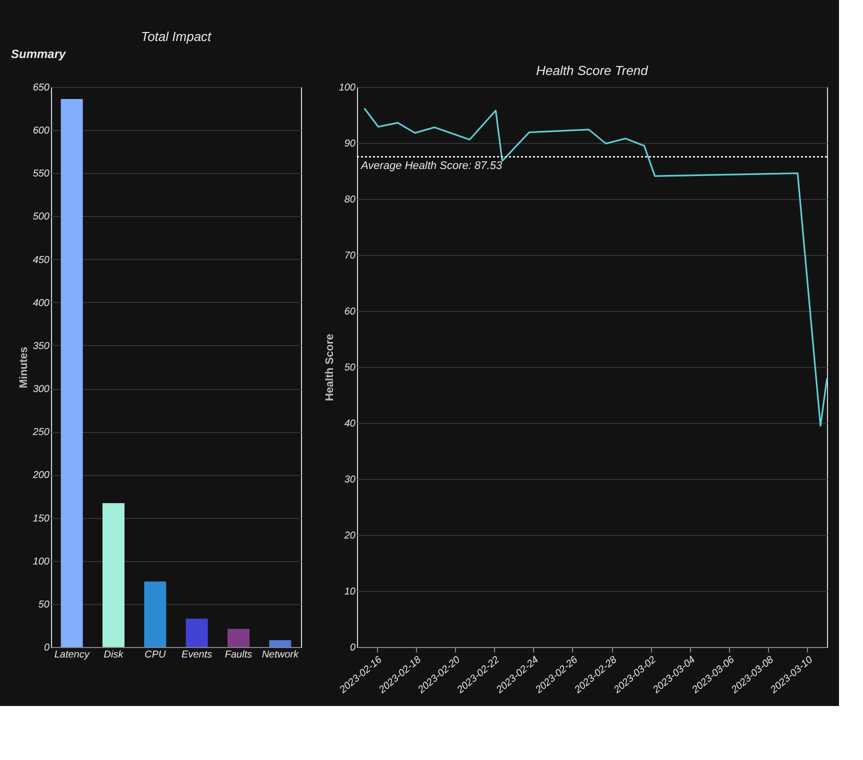 This screenshot has height=760, width=863. I want to click on x-tick-label: Faults, so click(238, 655).